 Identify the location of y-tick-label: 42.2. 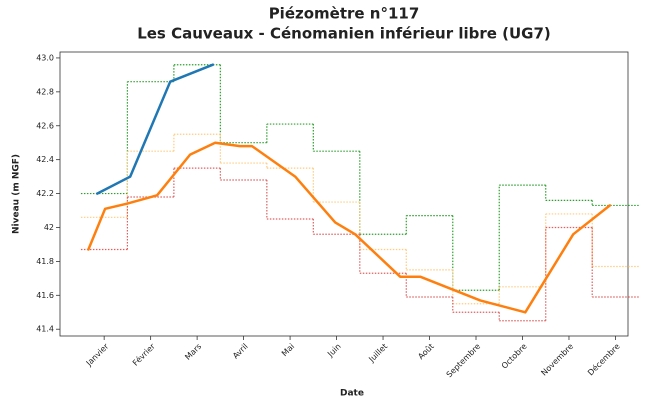
(45, 193).